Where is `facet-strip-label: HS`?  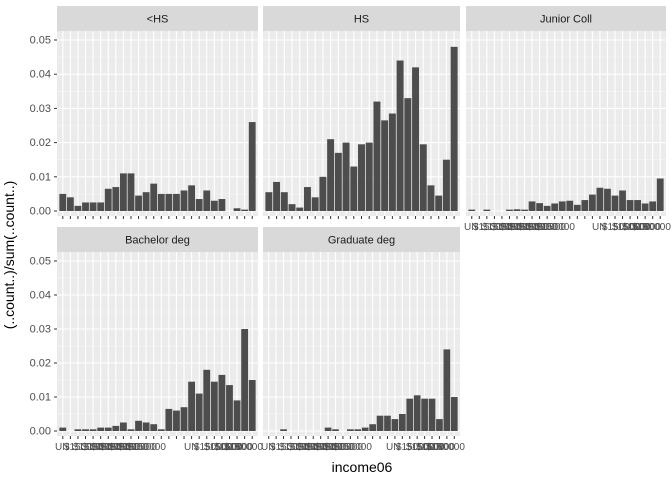
facet-strip-label: HS is located at coordinates (361, 20).